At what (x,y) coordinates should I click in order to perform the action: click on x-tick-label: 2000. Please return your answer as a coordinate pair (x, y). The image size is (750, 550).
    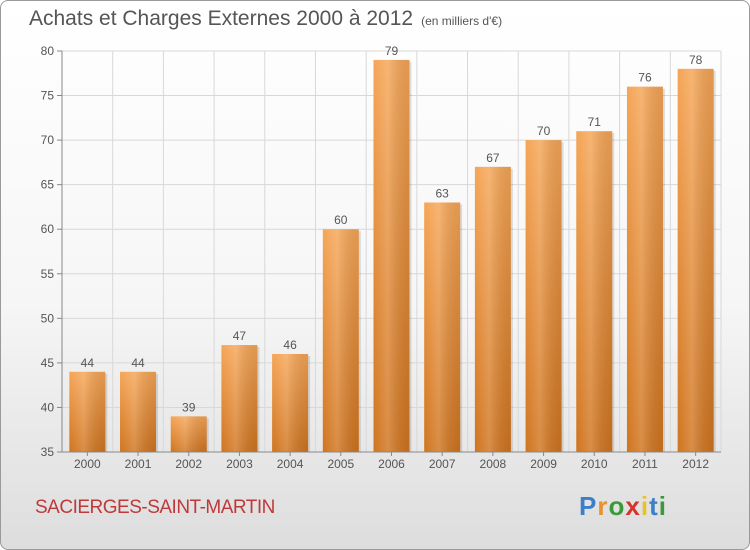
    Looking at the image, I should click on (87, 464).